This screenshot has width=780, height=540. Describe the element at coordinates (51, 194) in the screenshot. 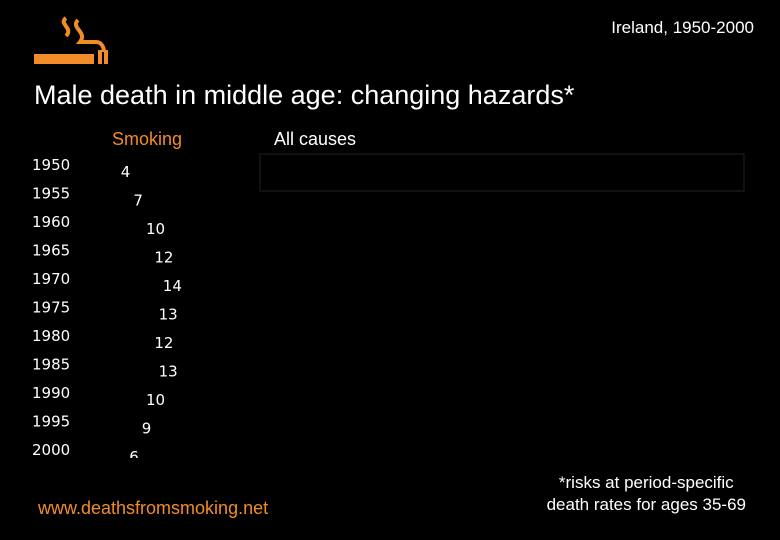

I see `year-label: 1955` at that location.